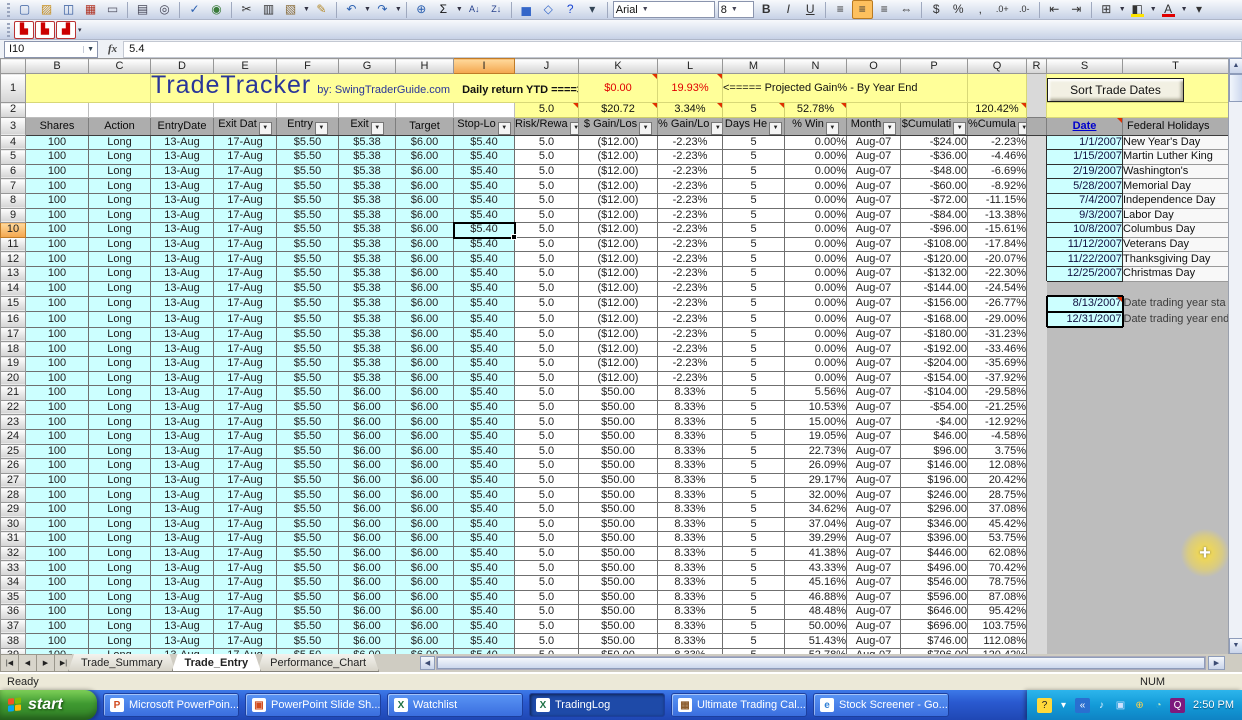  What do you see at coordinates (997, 126) in the screenshot?
I see `column-filter-header: %Cumula▼` at bounding box center [997, 126].